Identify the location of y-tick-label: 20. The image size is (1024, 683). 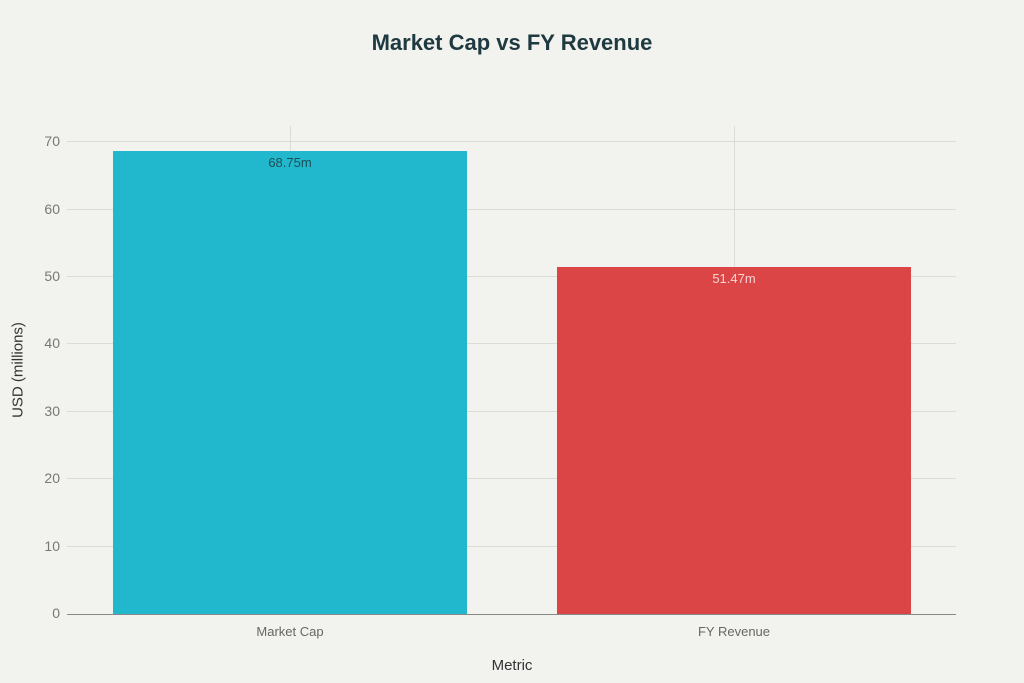
(52, 478).